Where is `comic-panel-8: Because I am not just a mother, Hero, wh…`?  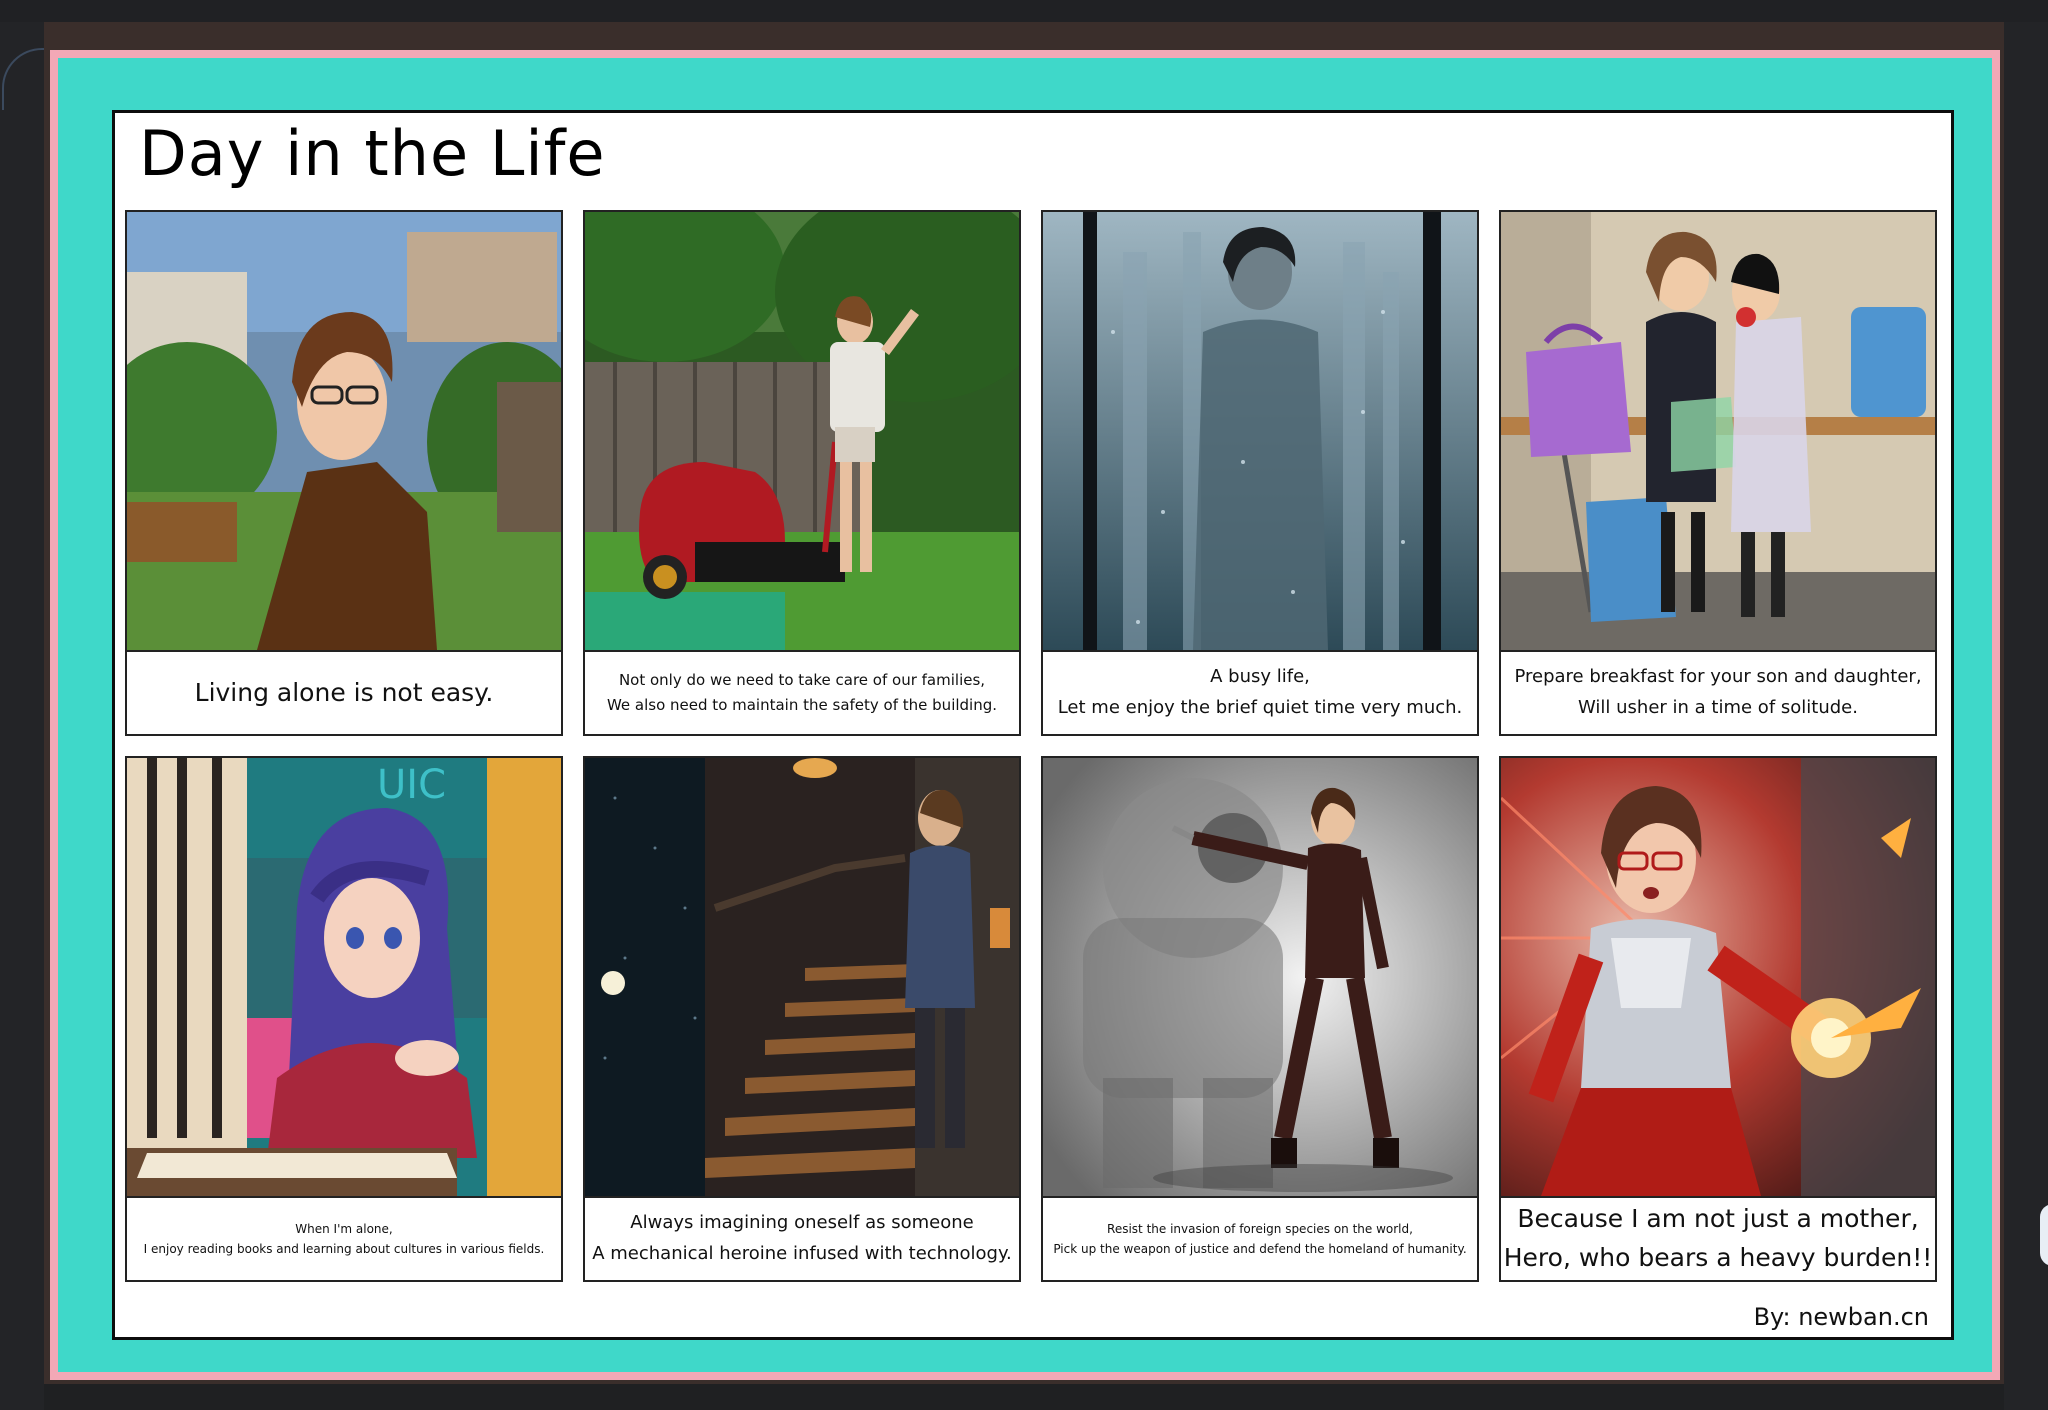
comic-panel-8: Because I am not just a mother, Hero, wh… is located at coordinates (1718, 1019).